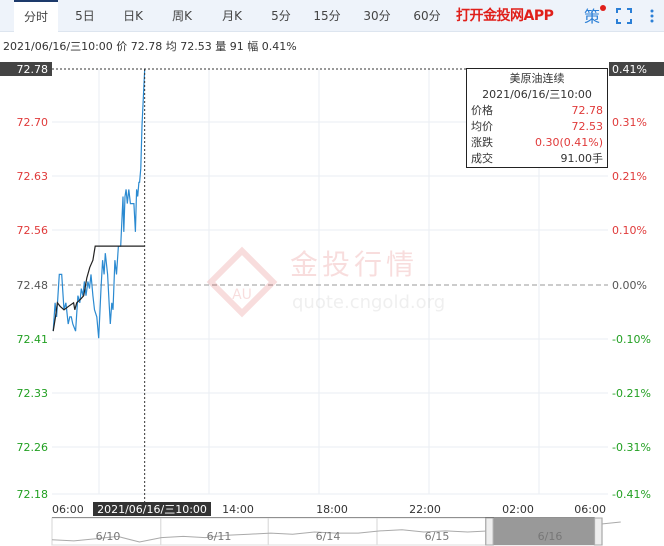  Describe the element at coordinates (518, 509) in the screenshot. I see `x-tick-label: 02:00` at that location.